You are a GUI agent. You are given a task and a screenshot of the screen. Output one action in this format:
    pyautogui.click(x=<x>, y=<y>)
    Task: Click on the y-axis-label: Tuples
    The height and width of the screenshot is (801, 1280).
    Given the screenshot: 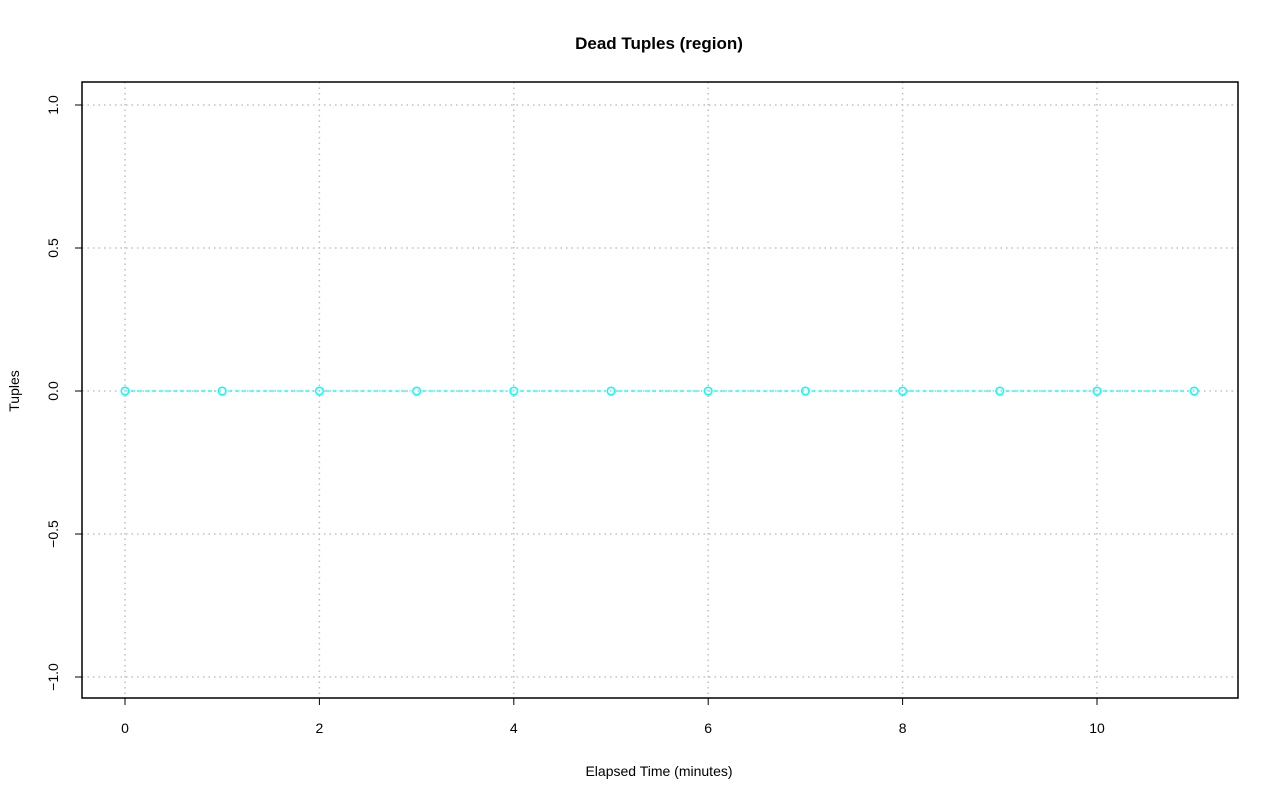 What is the action you would take?
    pyautogui.click(x=14, y=391)
    